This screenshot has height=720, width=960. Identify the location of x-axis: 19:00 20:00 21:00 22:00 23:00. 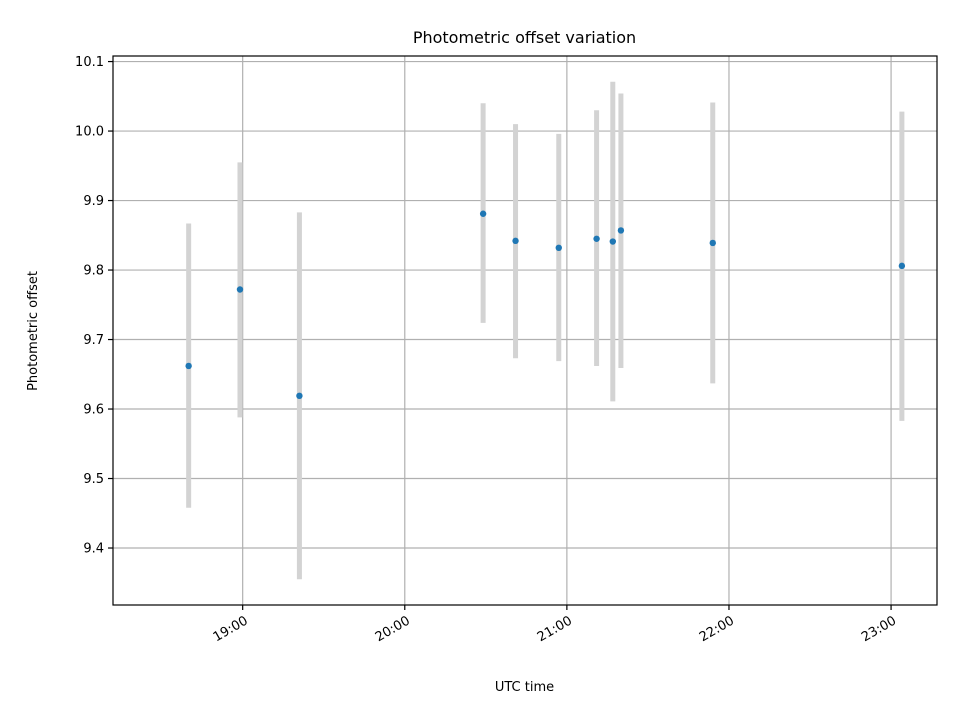
(555, 625).